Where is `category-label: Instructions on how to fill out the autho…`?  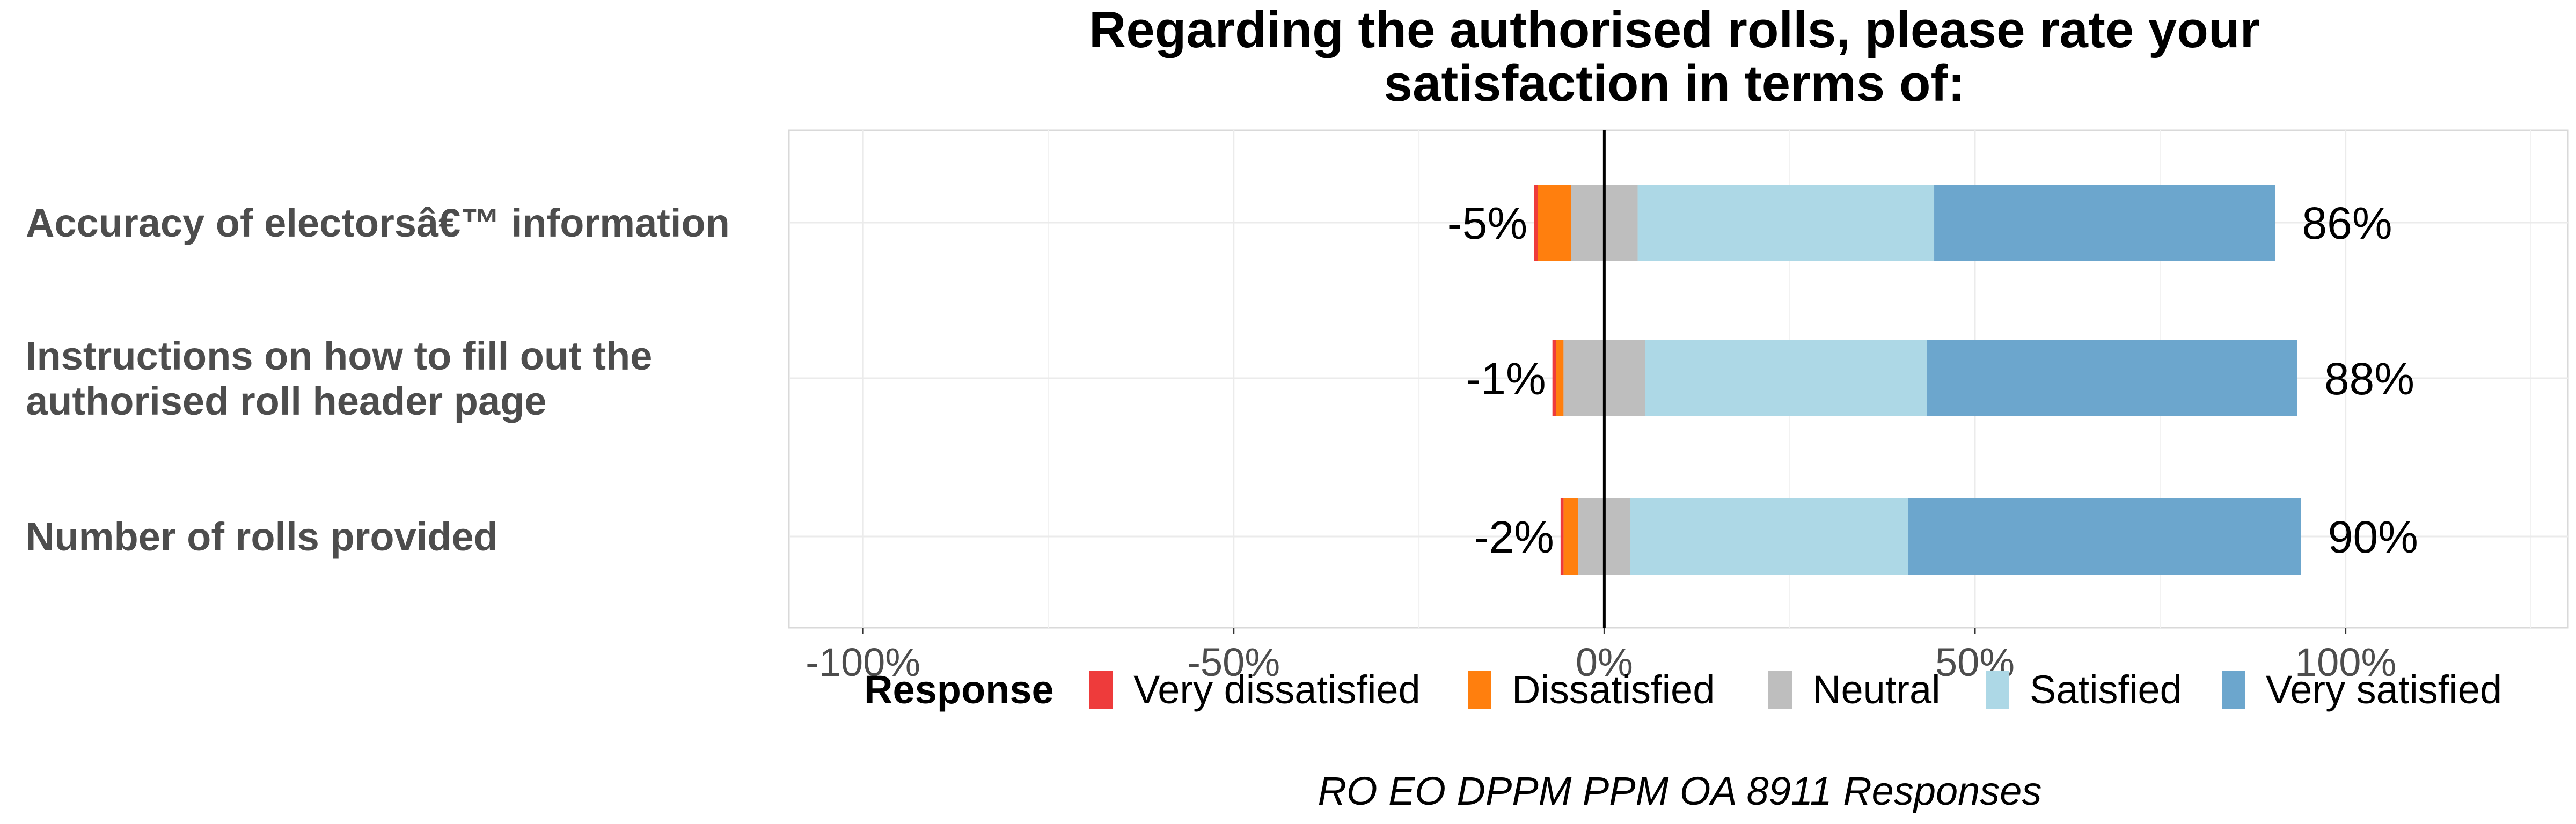 category-label: Instructions on how to fill out the autho… is located at coordinates (339, 379).